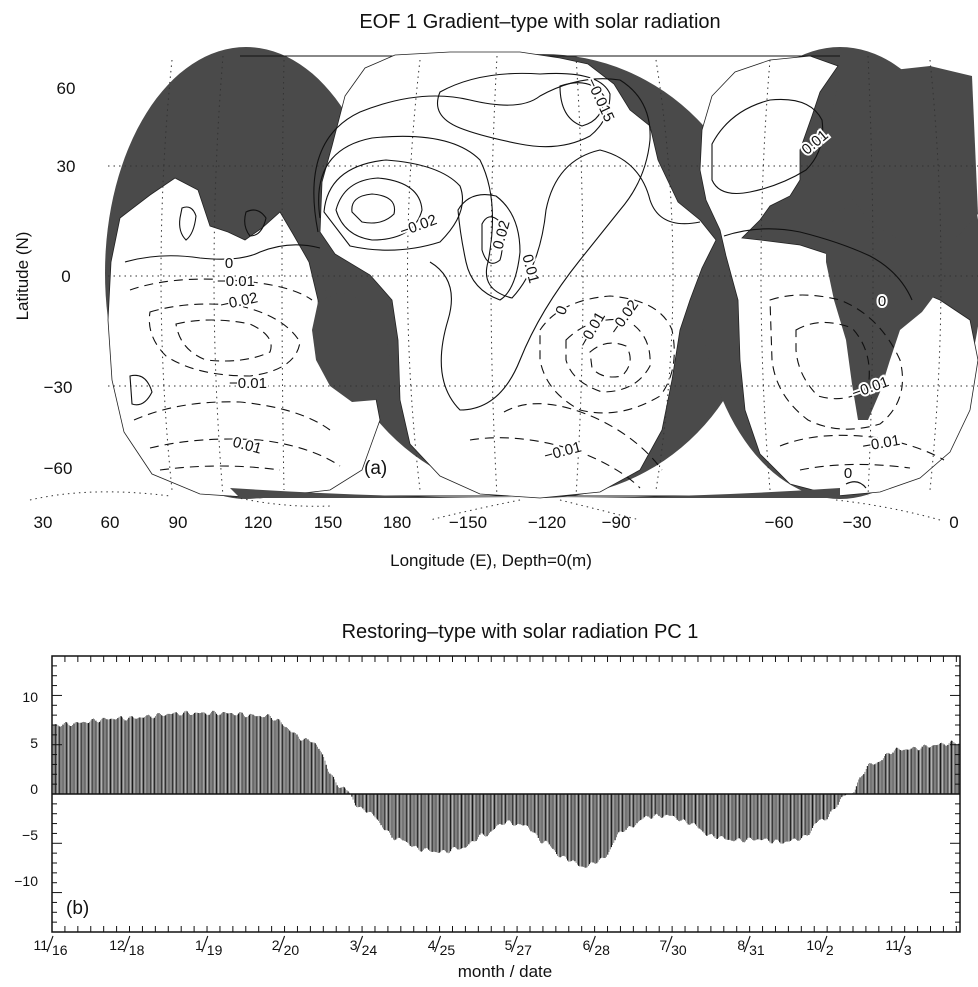 The height and width of the screenshot is (987, 978). I want to click on contour-pacific-outer, so click(509, 217).